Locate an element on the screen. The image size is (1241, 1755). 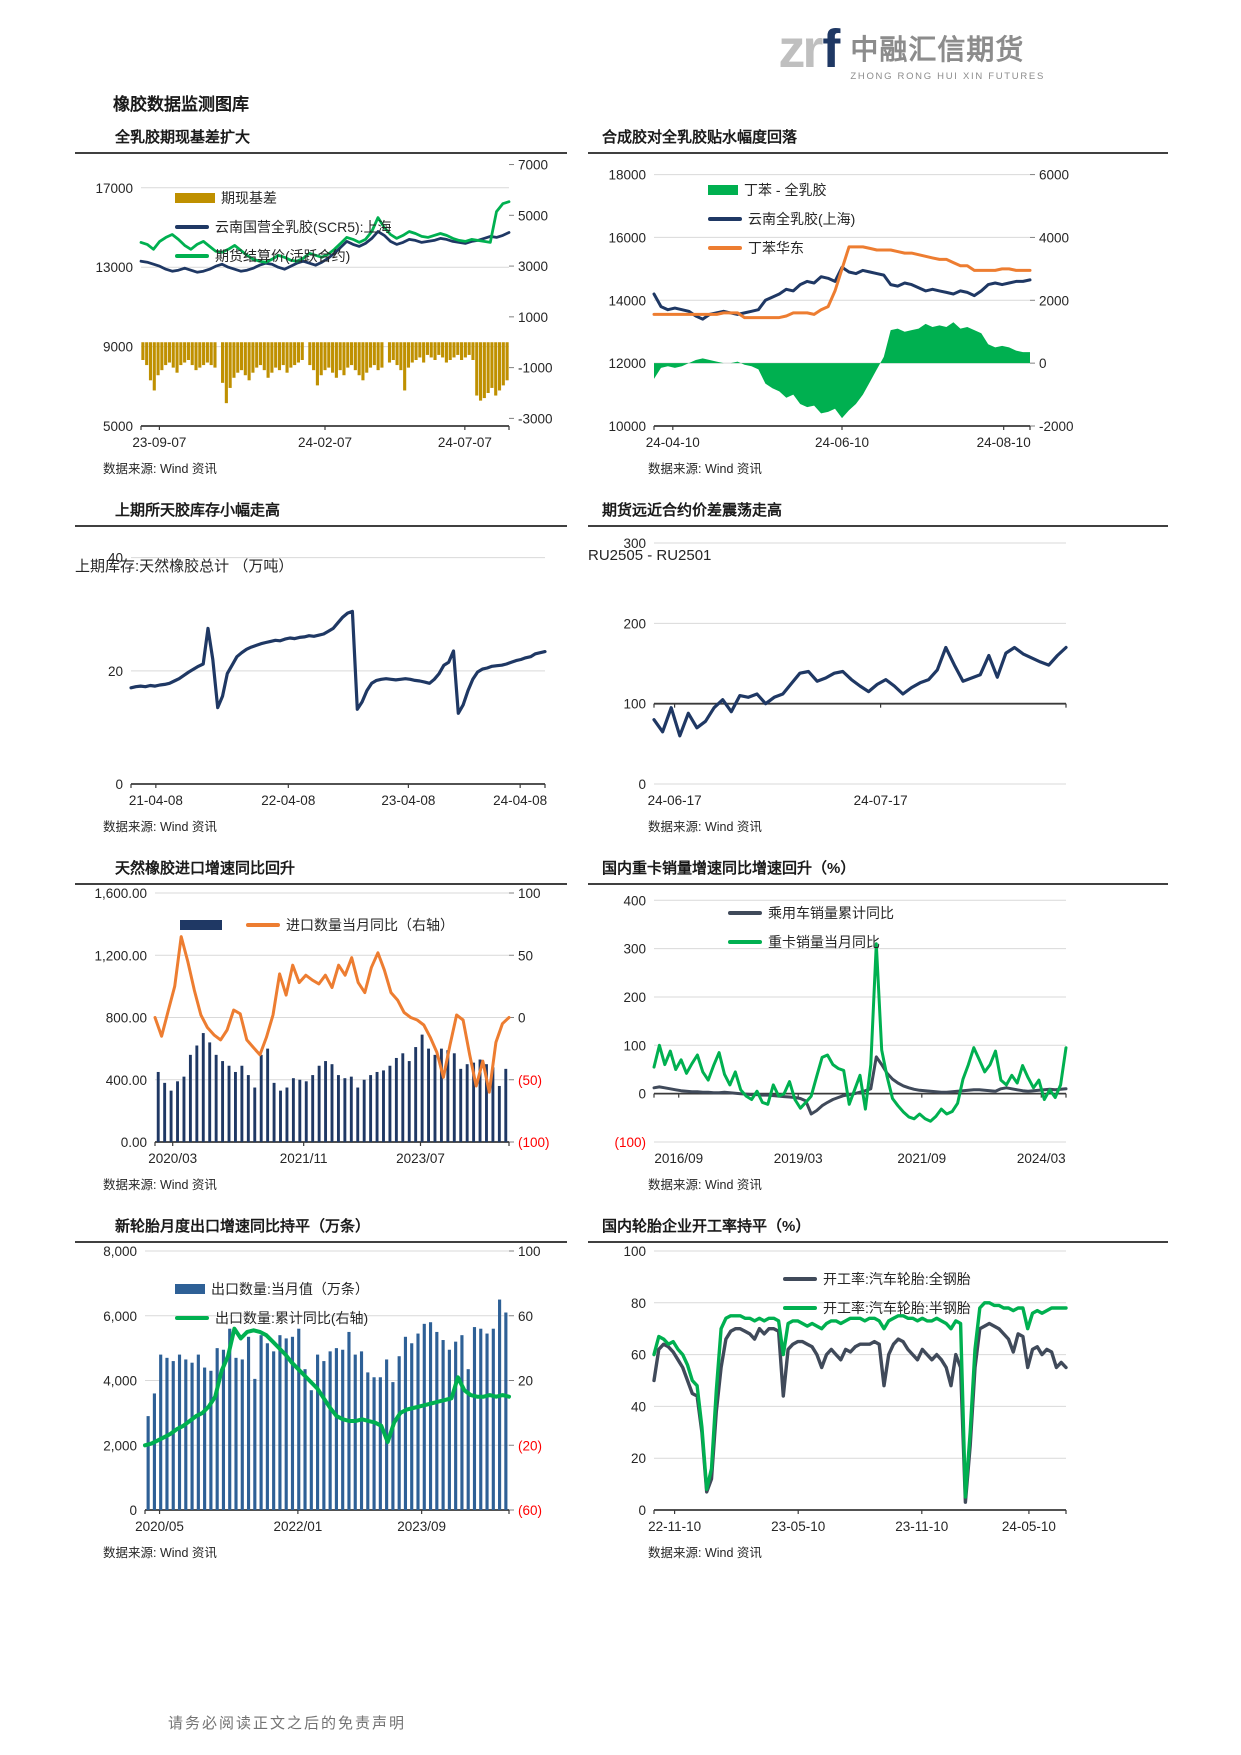
legend-label: 开工率:汽车轮胎:半钢胎 is located at coordinates (897, 1308).